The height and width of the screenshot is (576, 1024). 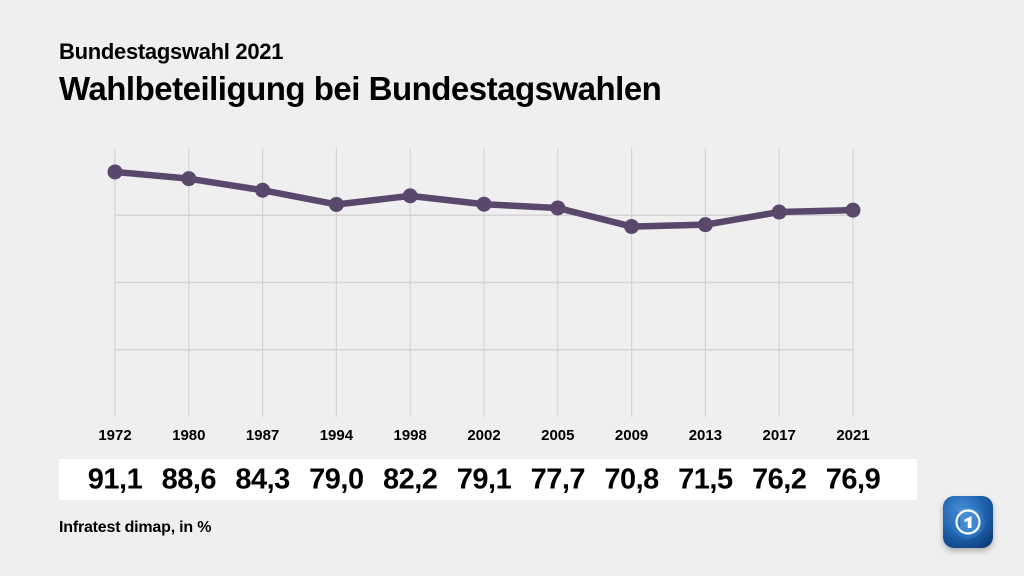 What do you see at coordinates (115, 479) in the screenshot?
I see `value-label: 91,1` at bounding box center [115, 479].